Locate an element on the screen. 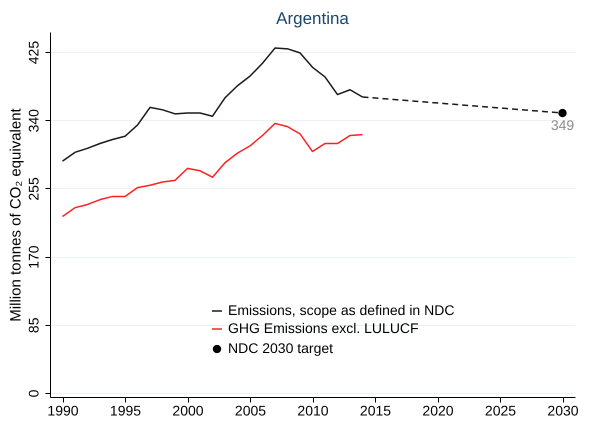 Image resolution: width=599 pixels, height=426 pixels. x-tick-label: 1995 is located at coordinates (126, 410).